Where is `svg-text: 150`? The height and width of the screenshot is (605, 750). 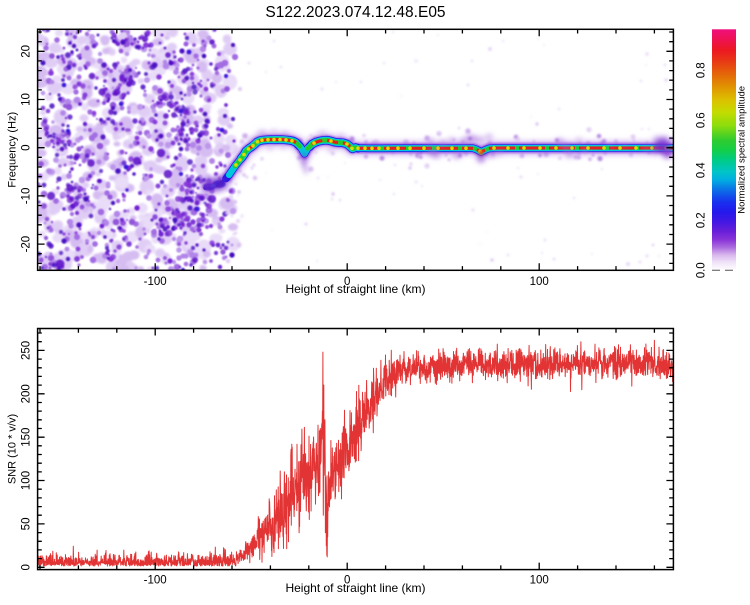 svg-text: 150 is located at coordinates (27, 437).